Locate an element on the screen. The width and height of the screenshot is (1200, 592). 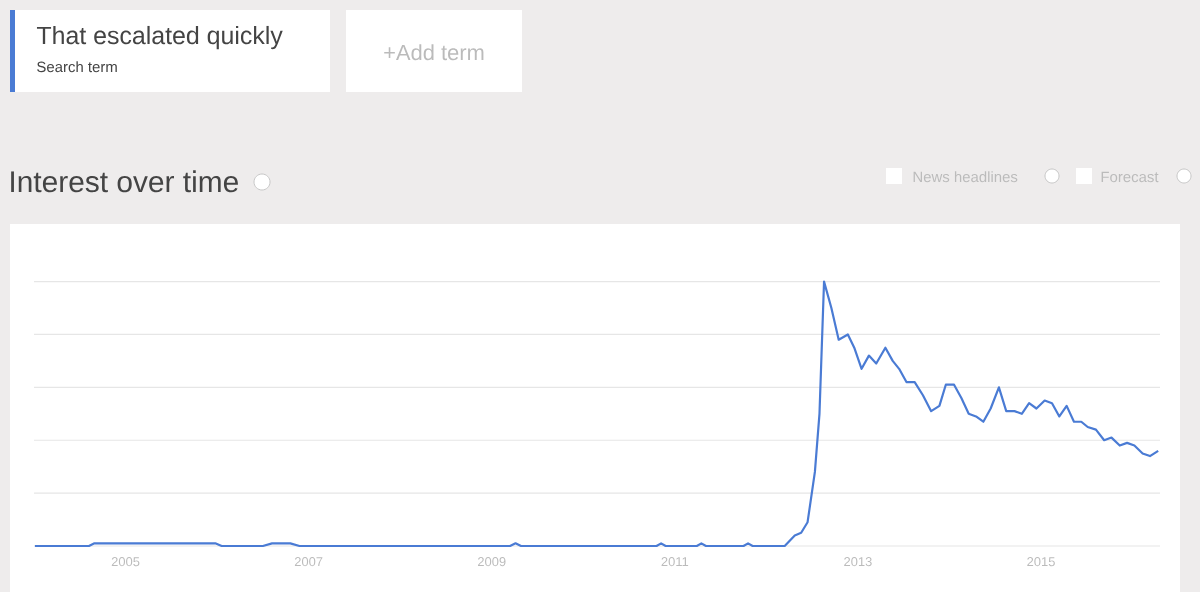
text: +Add term is located at coordinates (434, 52).